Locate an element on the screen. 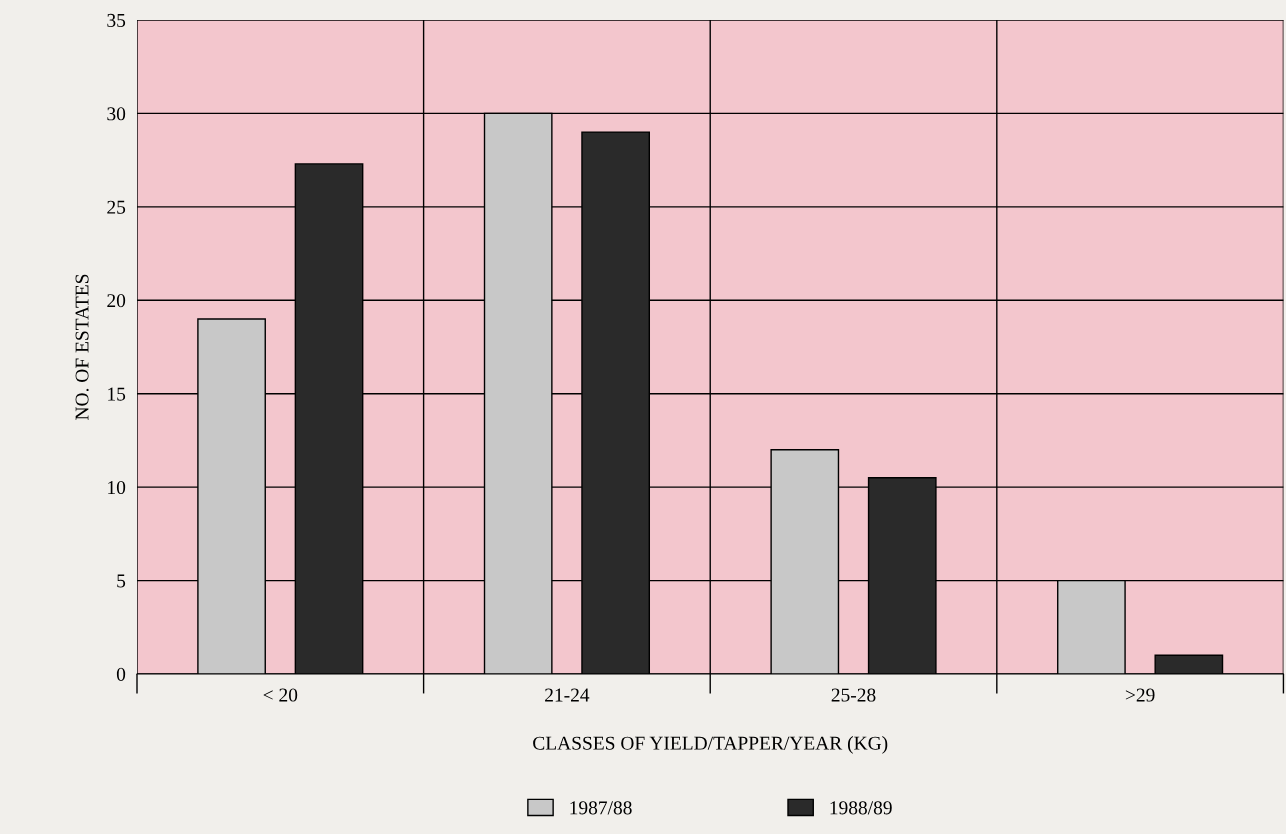 This screenshot has height=834, width=1286. legend-label: 1987/88 is located at coordinates (601, 808).